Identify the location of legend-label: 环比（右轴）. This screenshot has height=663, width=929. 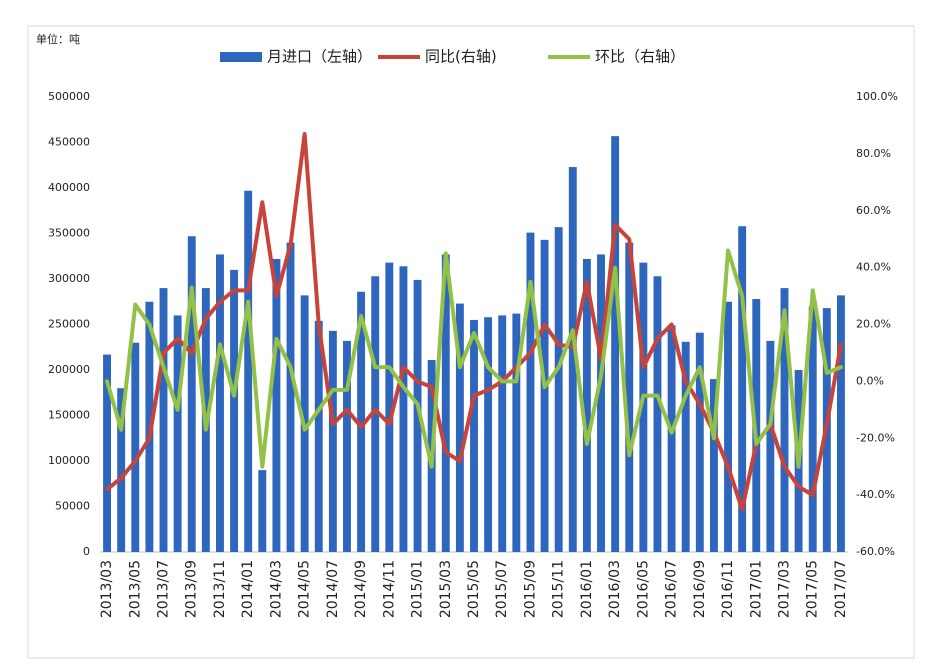
(640, 57).